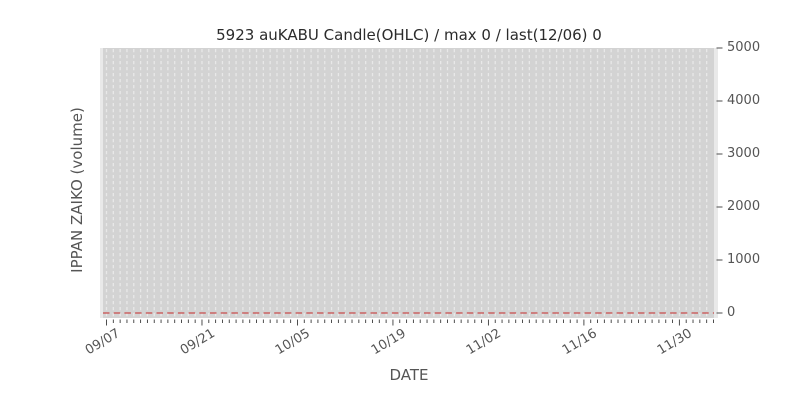 This screenshot has height=400, width=800. What do you see at coordinates (744, 259) in the screenshot?
I see `y-tick-label: 1000` at bounding box center [744, 259].